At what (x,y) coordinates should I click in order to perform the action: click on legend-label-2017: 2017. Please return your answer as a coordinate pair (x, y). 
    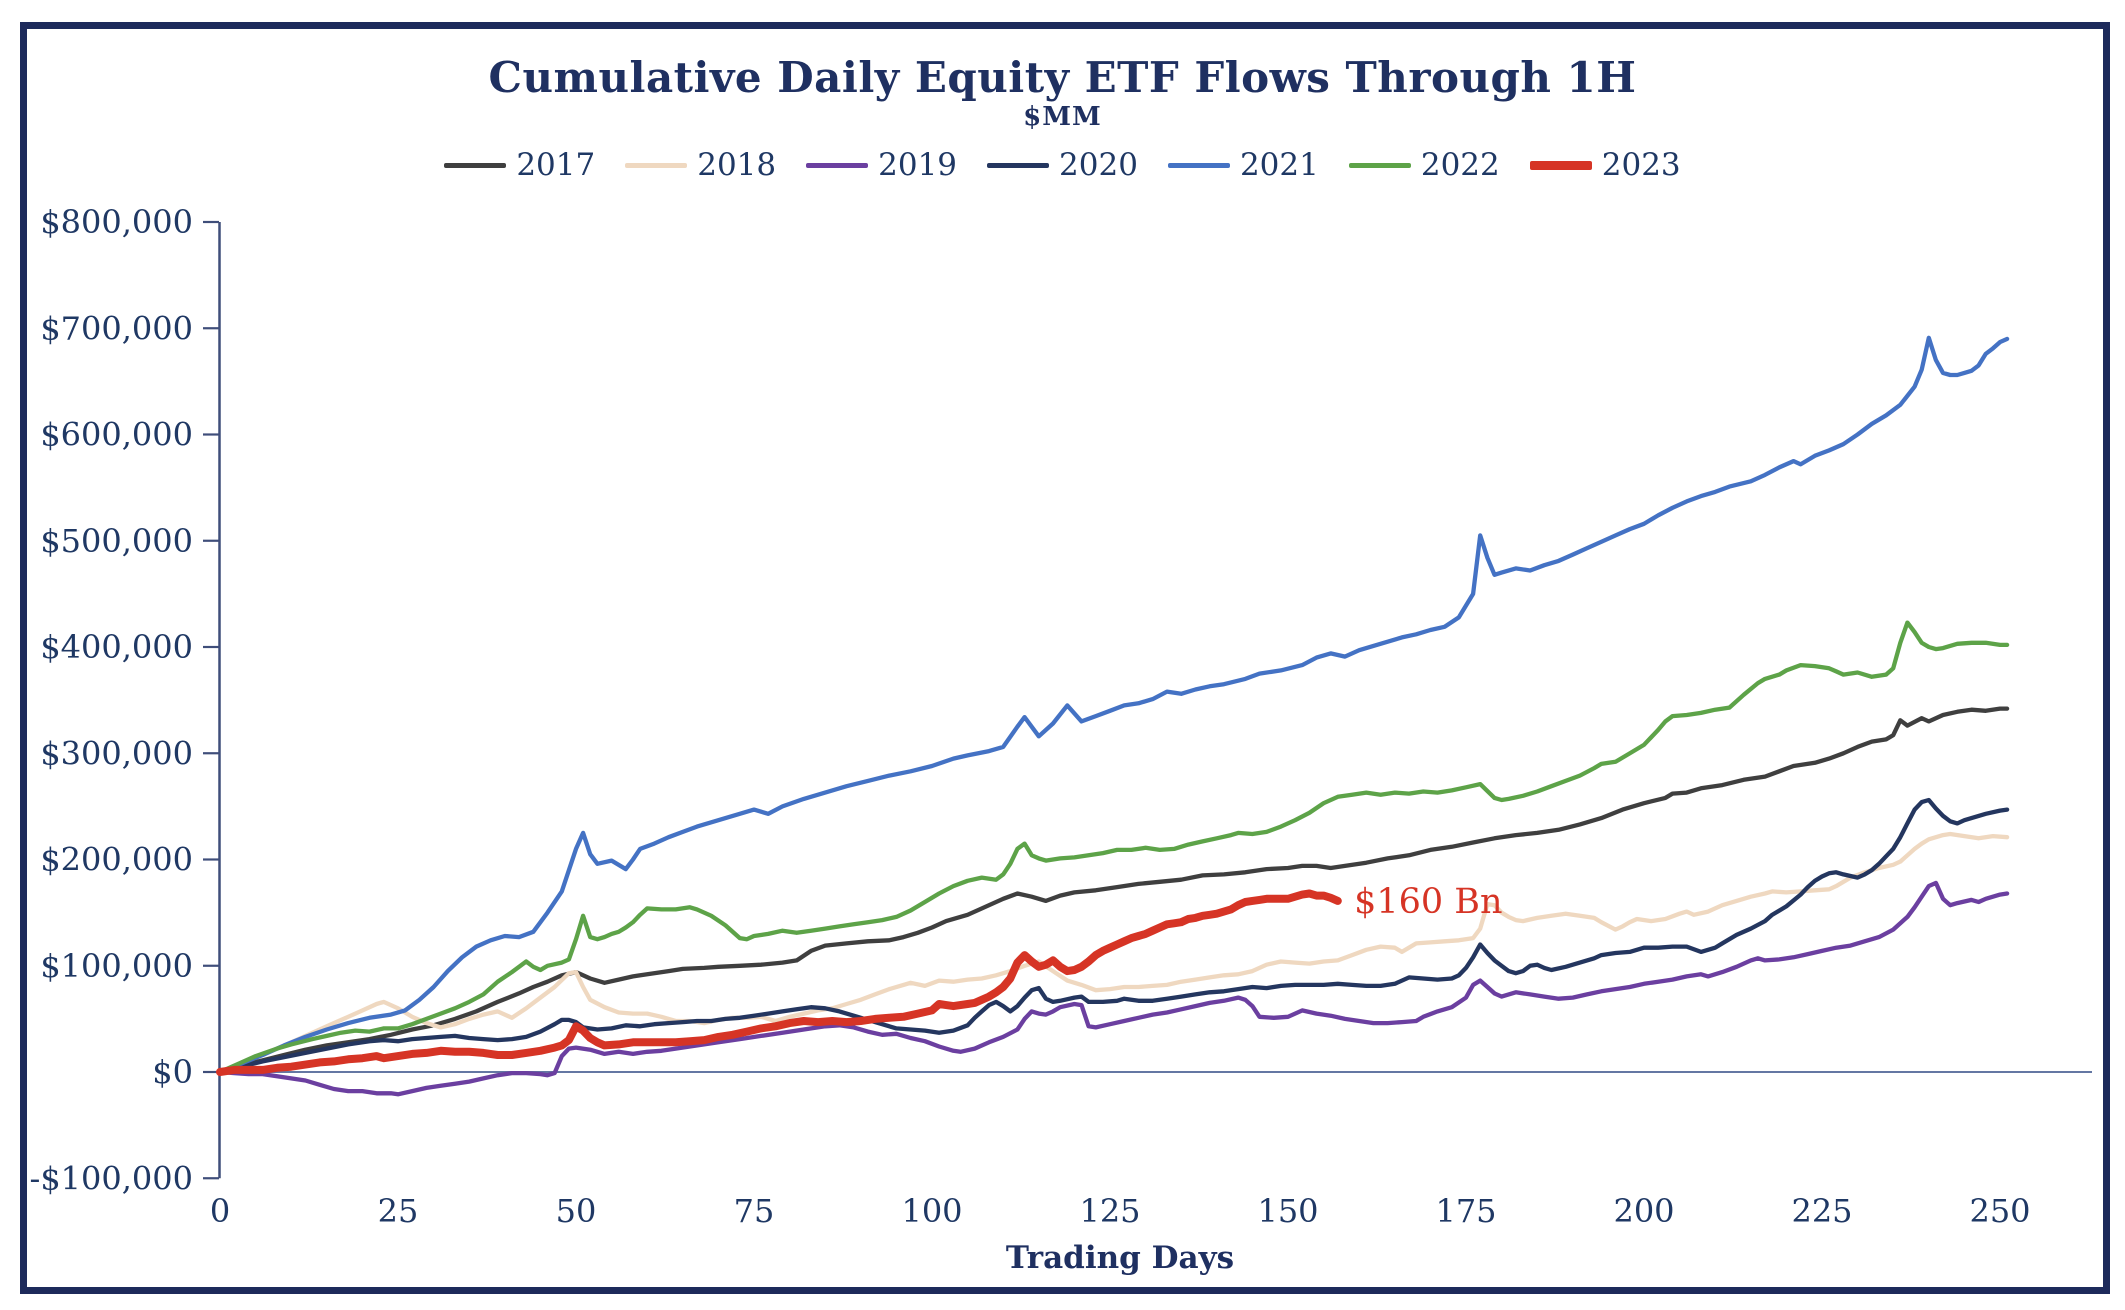
    Looking at the image, I should click on (556, 165).